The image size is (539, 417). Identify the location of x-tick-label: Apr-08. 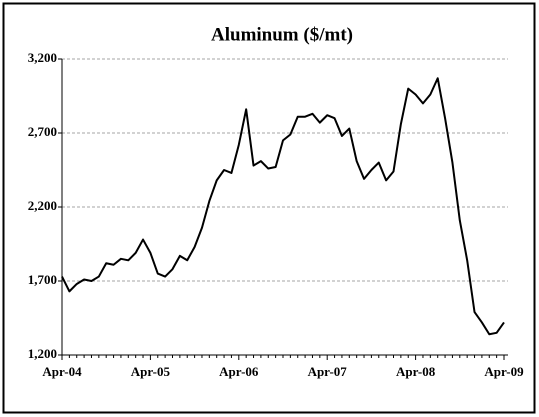
(416, 371).